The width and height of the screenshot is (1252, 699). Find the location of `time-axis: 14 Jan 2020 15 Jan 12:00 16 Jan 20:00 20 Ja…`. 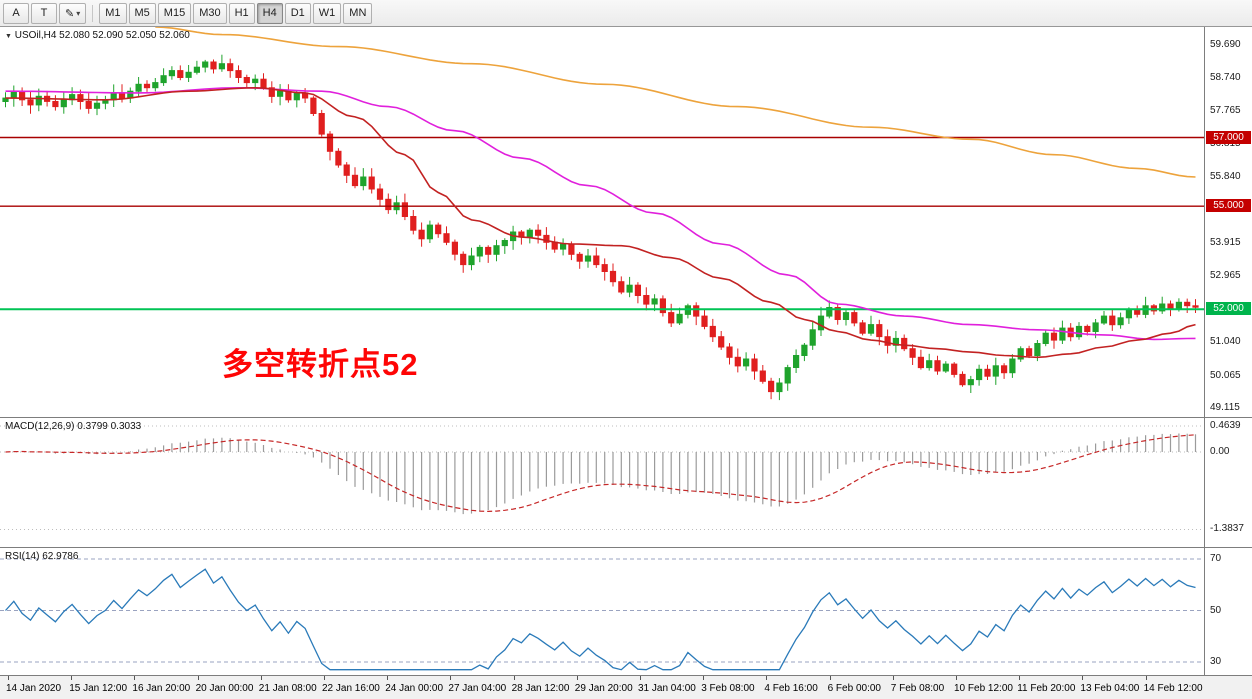

time-axis: 14 Jan 2020 15 Jan 12:00 16 Jan 20:00 20 Ja… is located at coordinates (626, 687).